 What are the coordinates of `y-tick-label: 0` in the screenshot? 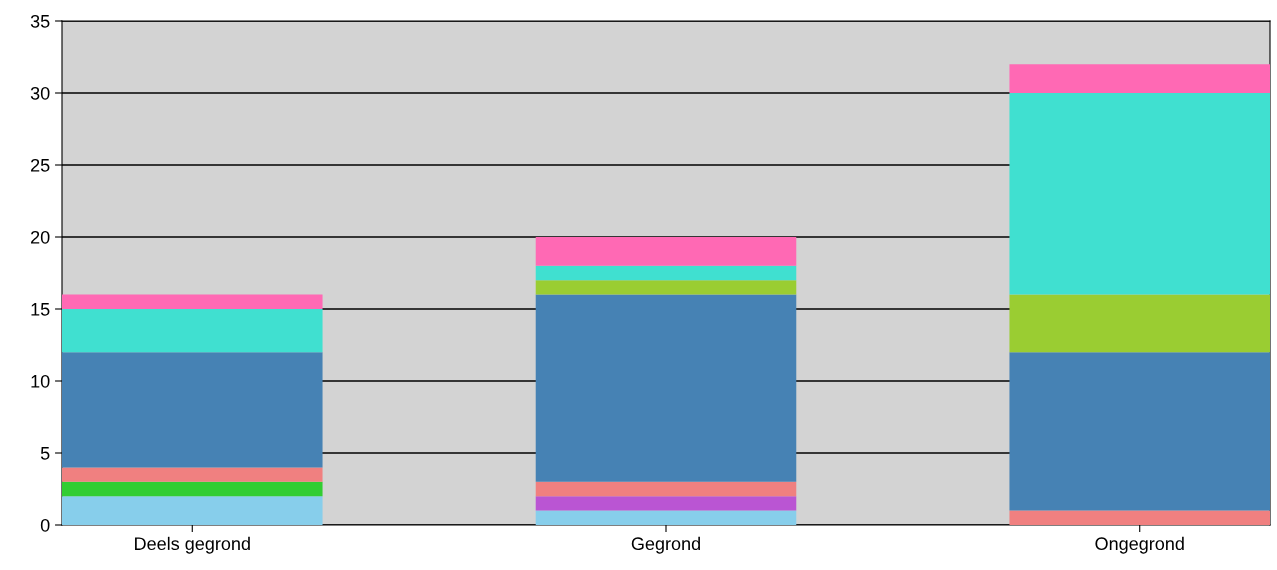 It's located at (45, 525).